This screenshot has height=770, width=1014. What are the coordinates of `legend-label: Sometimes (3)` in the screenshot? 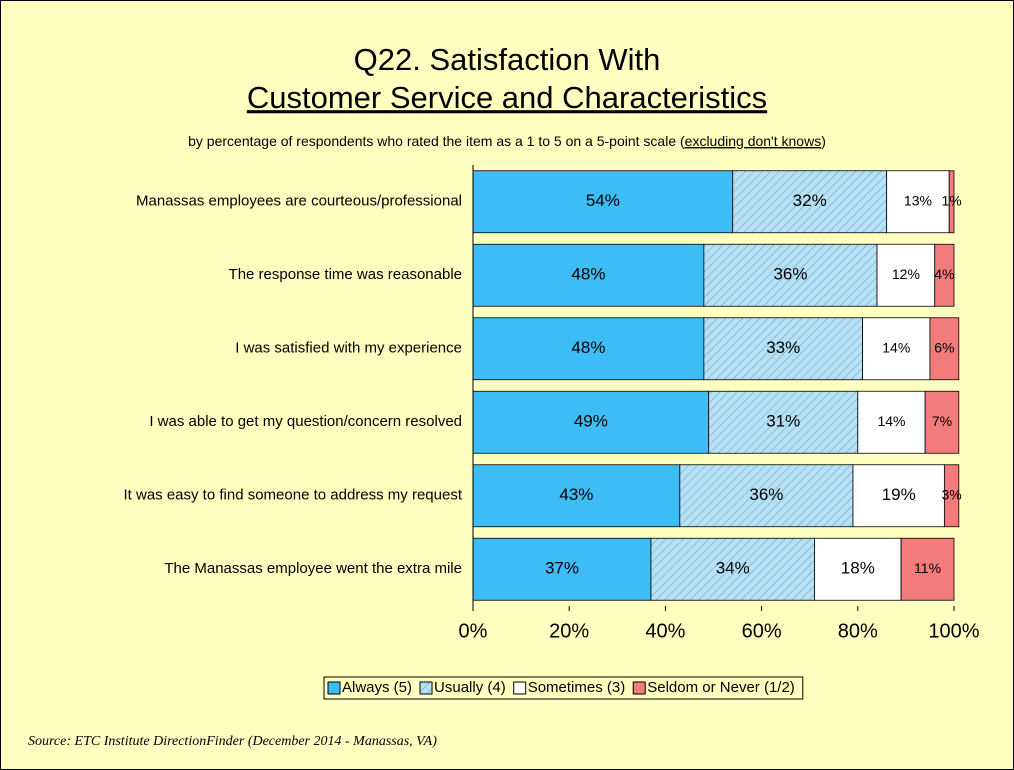 It's located at (577, 687).